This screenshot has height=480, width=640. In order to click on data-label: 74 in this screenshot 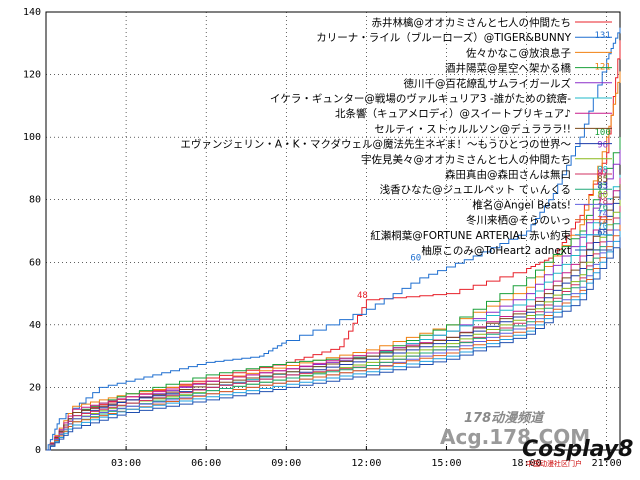, I will do `click(602, 214)`.